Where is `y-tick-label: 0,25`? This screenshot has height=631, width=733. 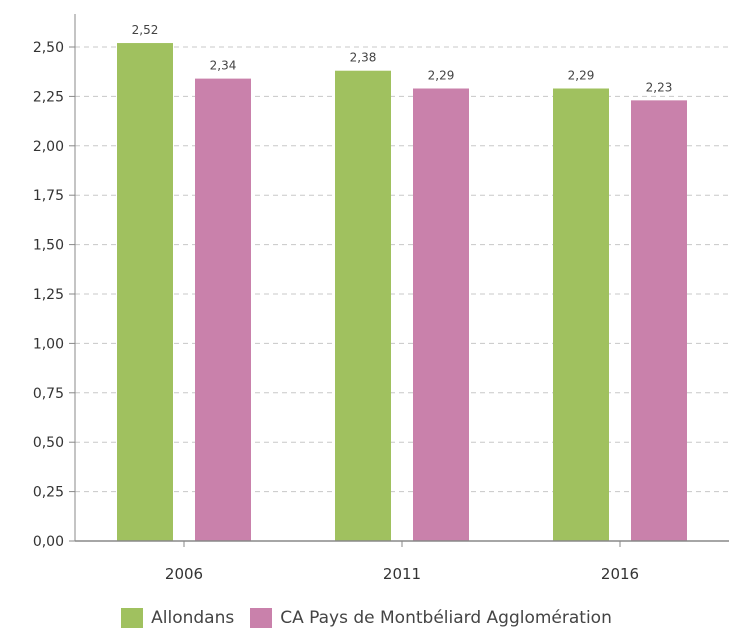
y-tick-label: 0,25 is located at coordinates (48, 493).